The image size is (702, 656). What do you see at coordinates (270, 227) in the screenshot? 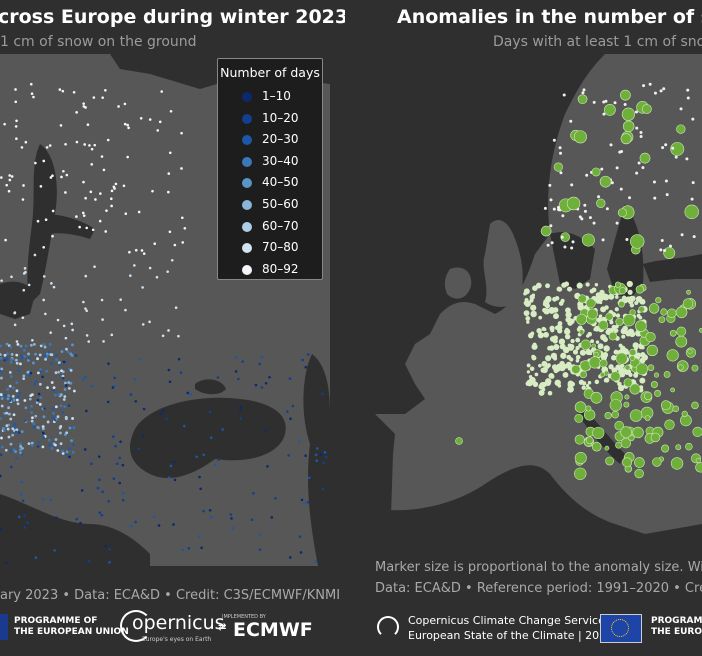
I see `legend-item: 60–70` at bounding box center [270, 227].